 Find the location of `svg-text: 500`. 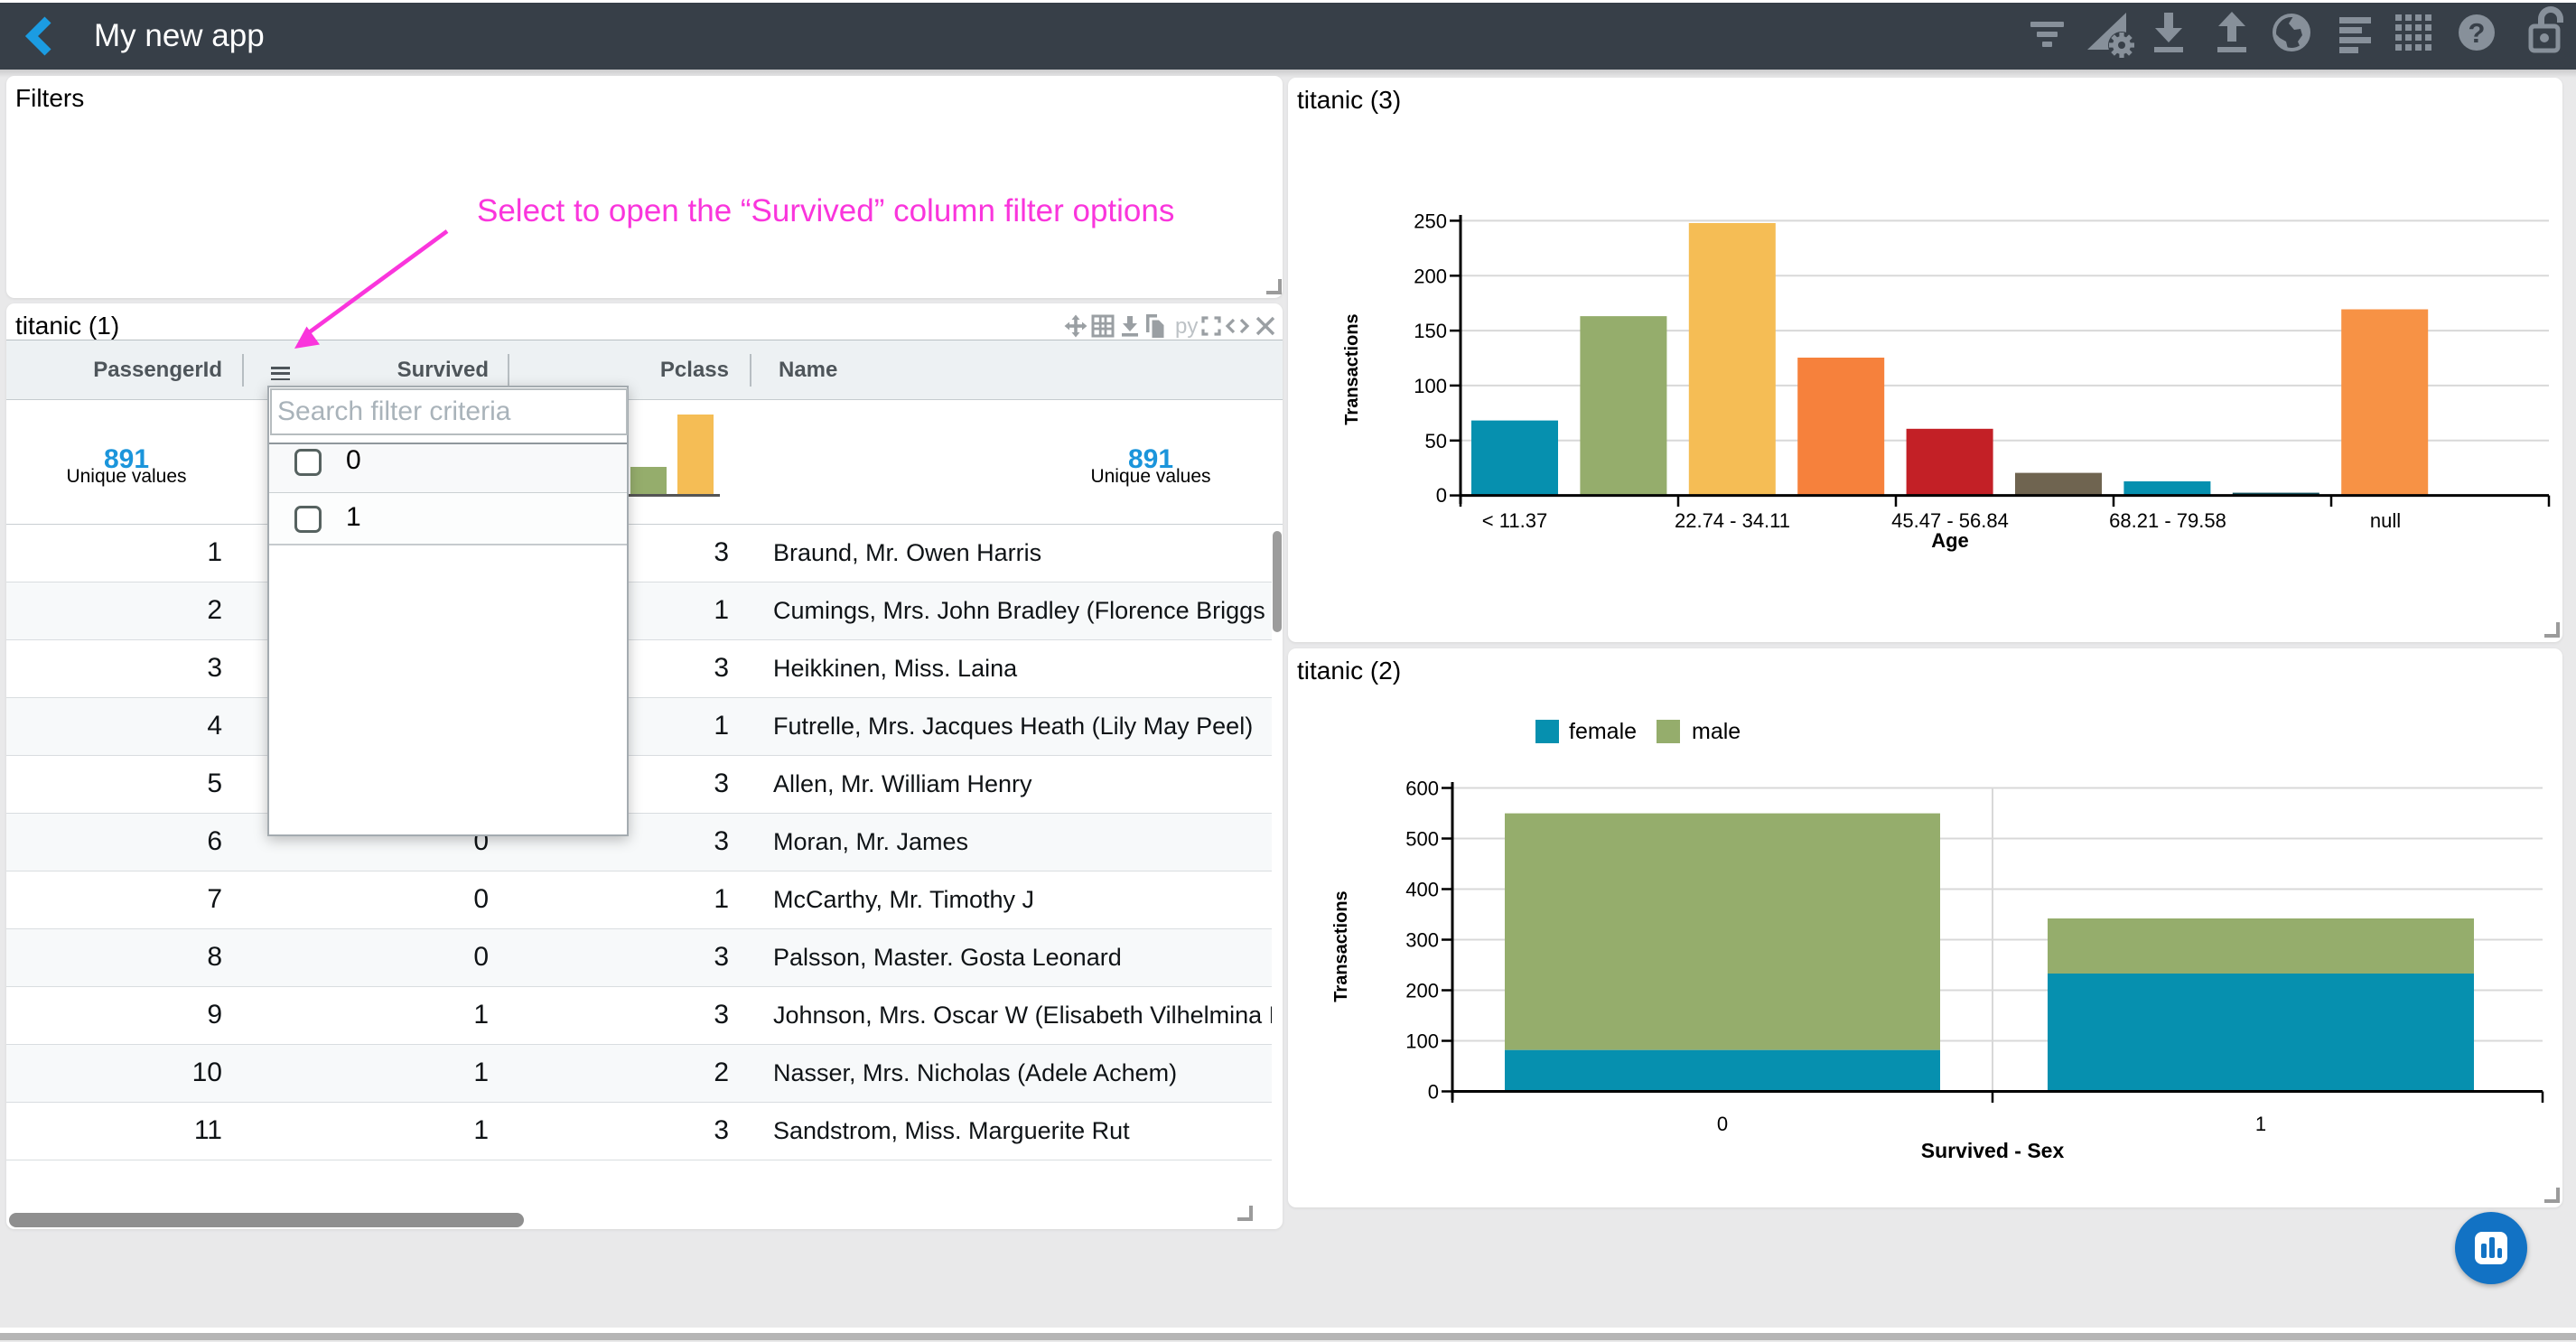

svg-text: 500 is located at coordinates (1422, 839).